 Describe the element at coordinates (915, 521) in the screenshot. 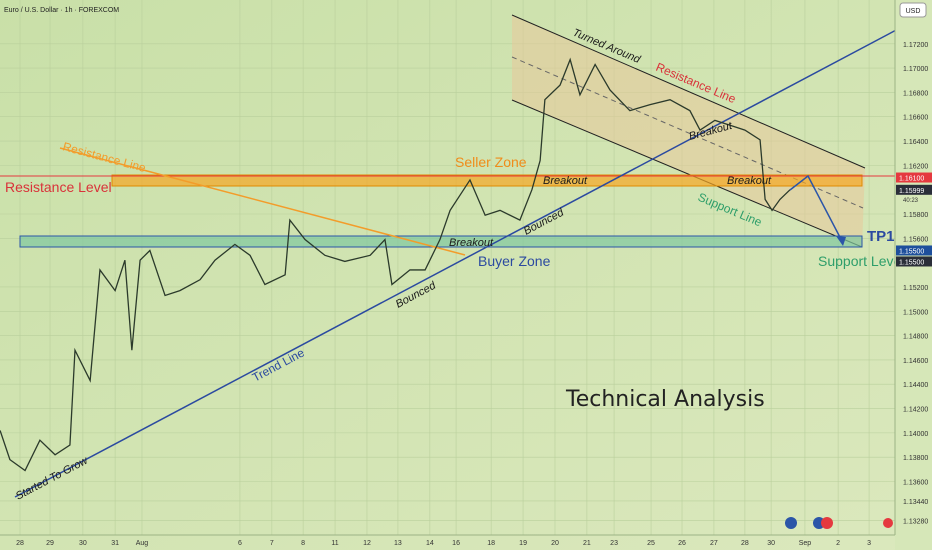

I see `y-tick-label: 1.13280` at that location.